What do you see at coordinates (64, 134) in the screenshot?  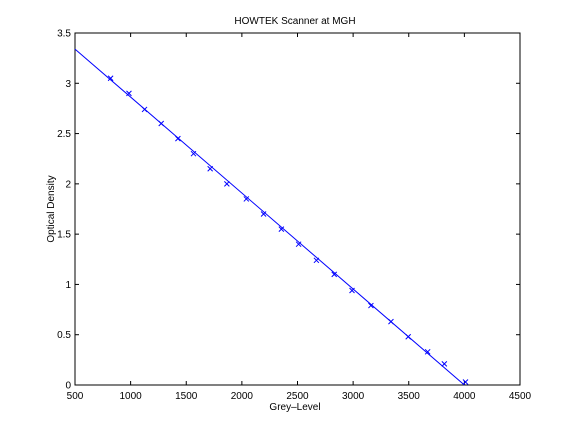 I see `y-tick-label: 2.5` at bounding box center [64, 134].